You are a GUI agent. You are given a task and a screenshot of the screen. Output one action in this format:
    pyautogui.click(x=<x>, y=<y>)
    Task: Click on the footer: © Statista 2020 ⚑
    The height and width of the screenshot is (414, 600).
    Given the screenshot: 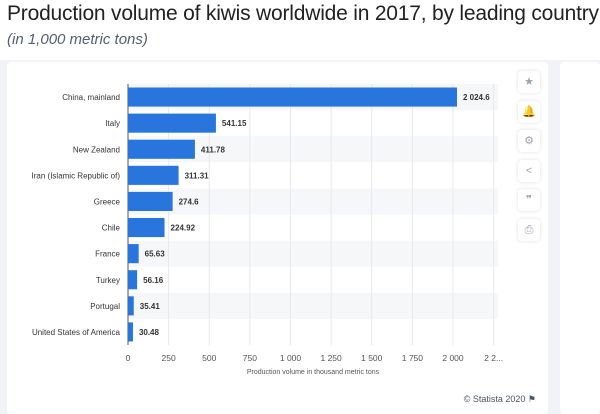 What is the action you would take?
    pyautogui.click(x=500, y=399)
    